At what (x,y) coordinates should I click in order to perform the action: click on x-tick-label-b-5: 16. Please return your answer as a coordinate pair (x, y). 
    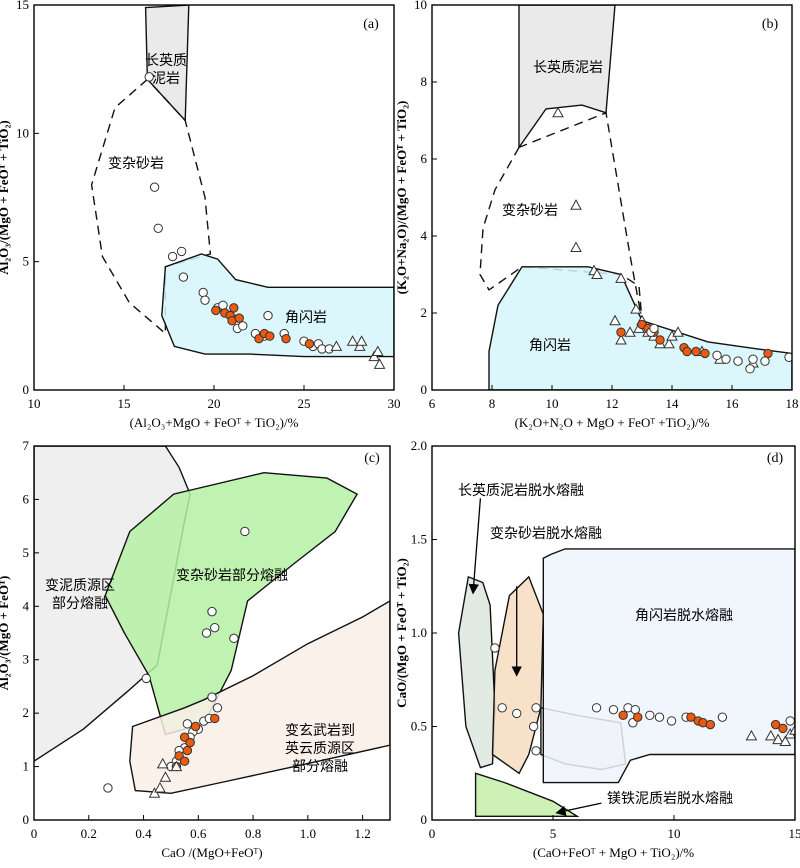
    Looking at the image, I should click on (733, 403).